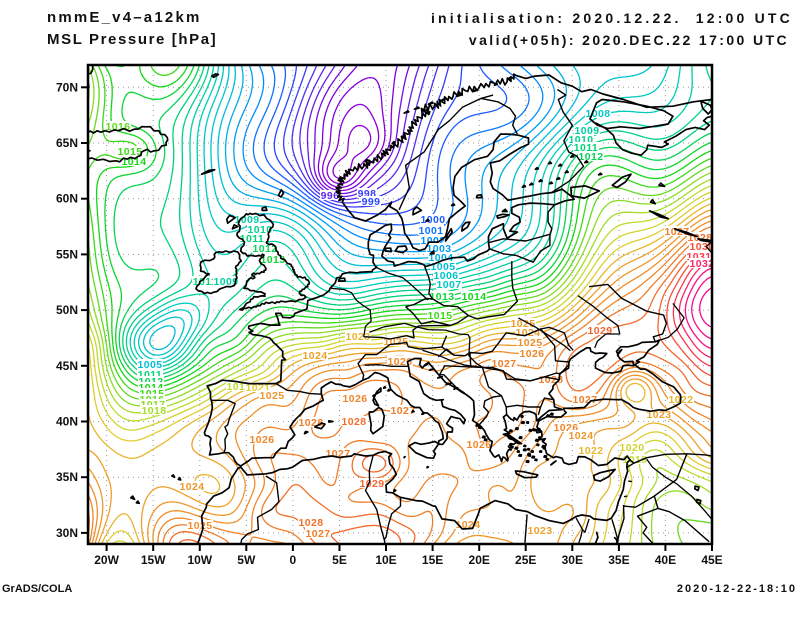 The width and height of the screenshot is (800, 618). I want to click on svg-text: 40N, so click(67, 422).